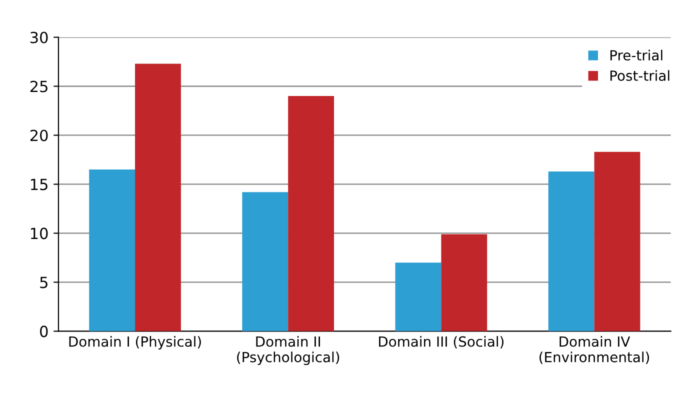  What do you see at coordinates (640, 75) in the screenshot?
I see `legend-label: Post-trial` at bounding box center [640, 75].